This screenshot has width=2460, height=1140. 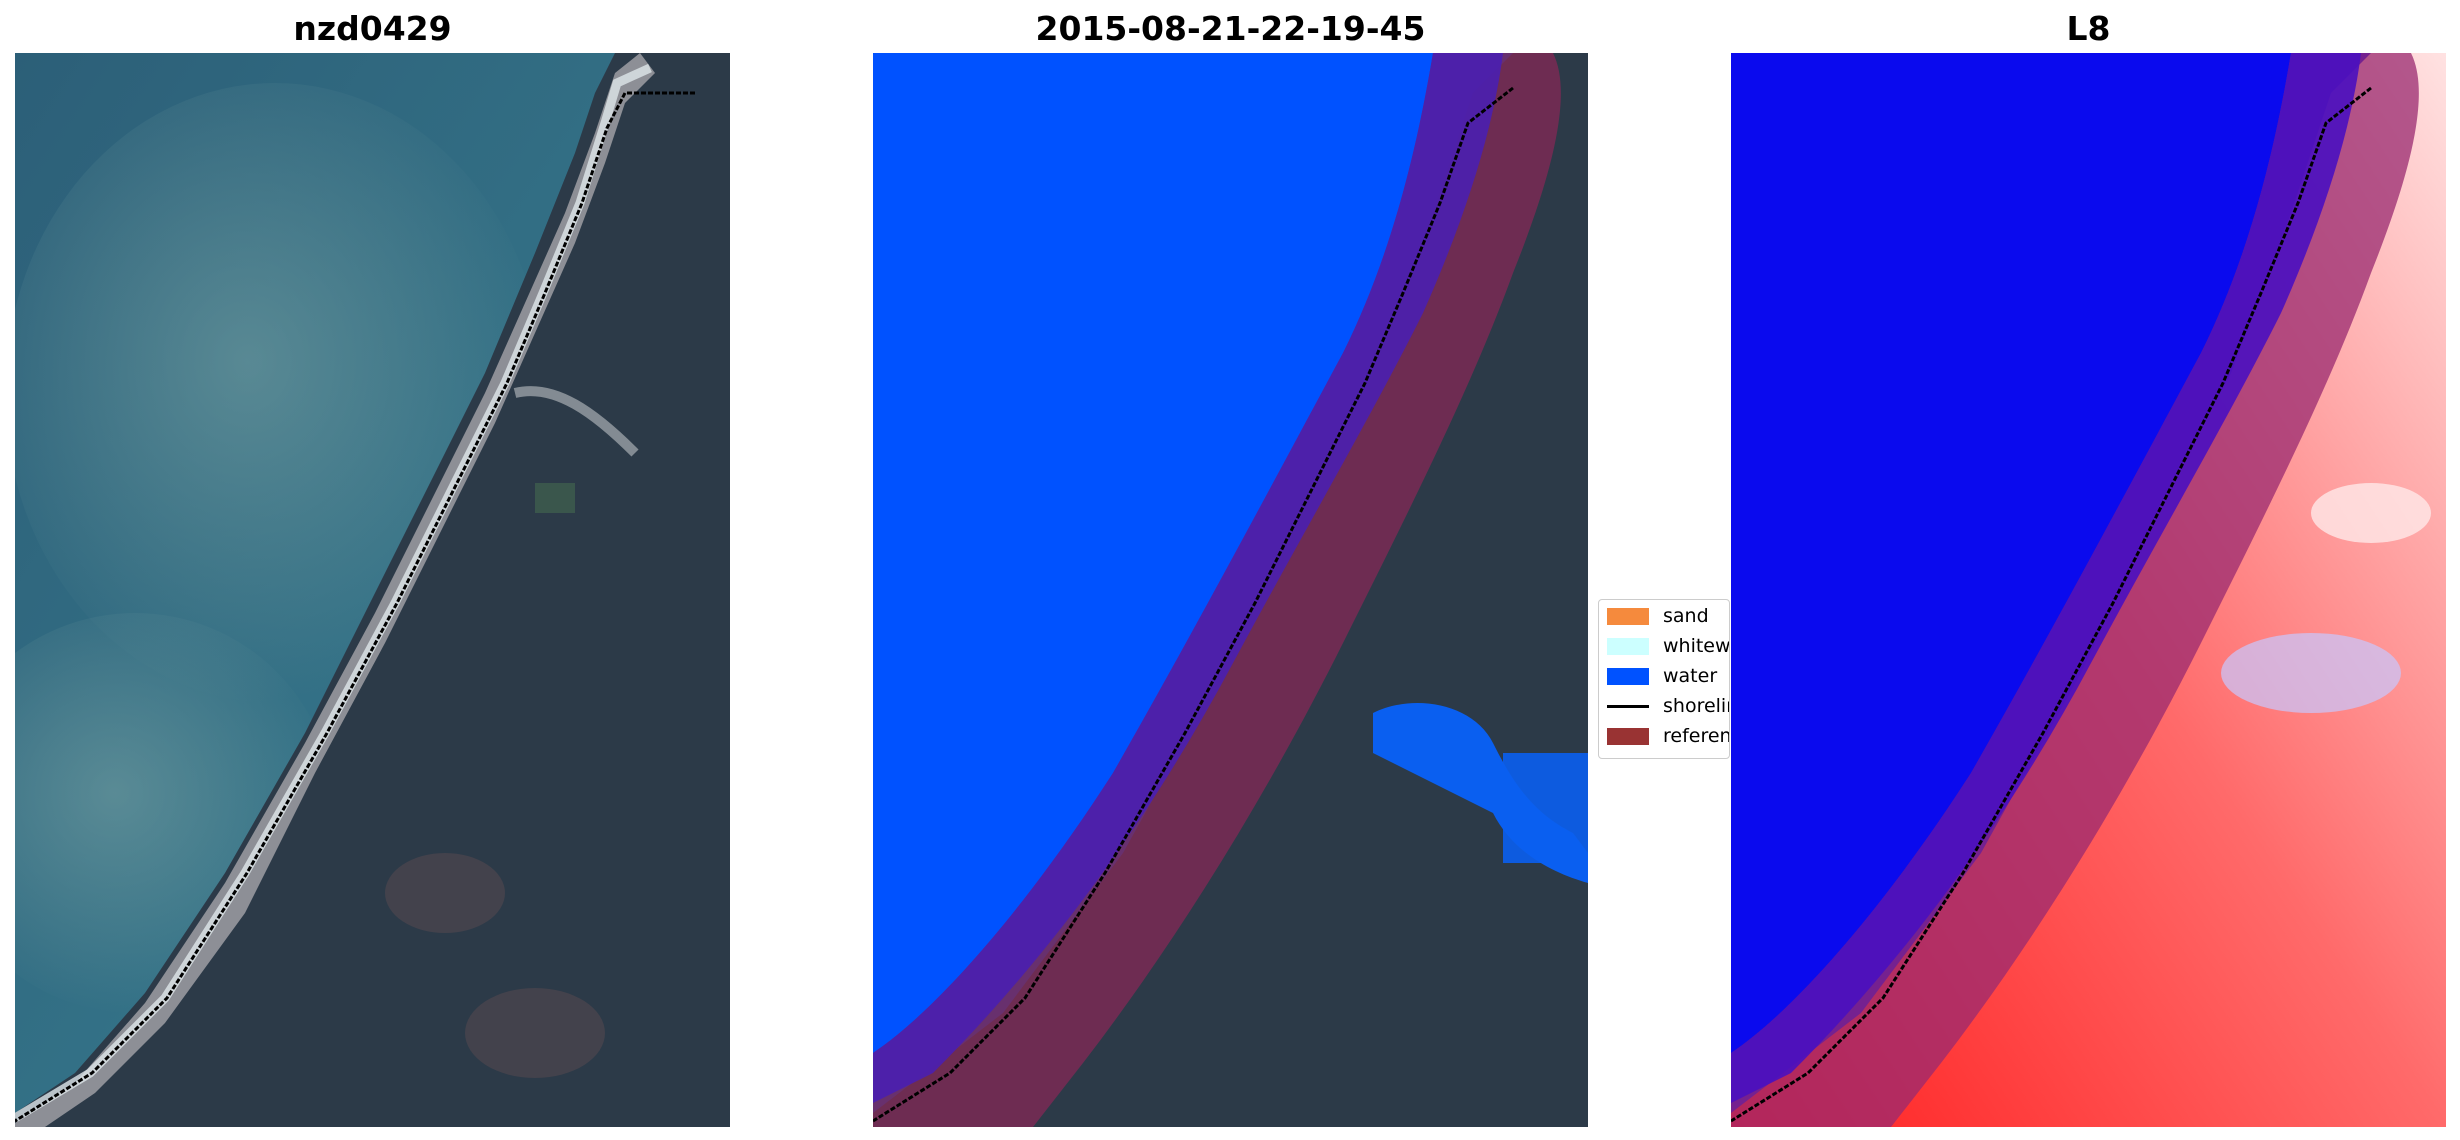 I want to click on water-swatch, so click(x=1628, y=676).